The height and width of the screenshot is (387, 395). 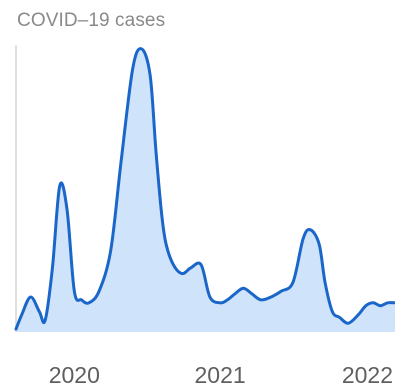 I want to click on x-tick-label-2021: 2021, so click(x=219, y=374).